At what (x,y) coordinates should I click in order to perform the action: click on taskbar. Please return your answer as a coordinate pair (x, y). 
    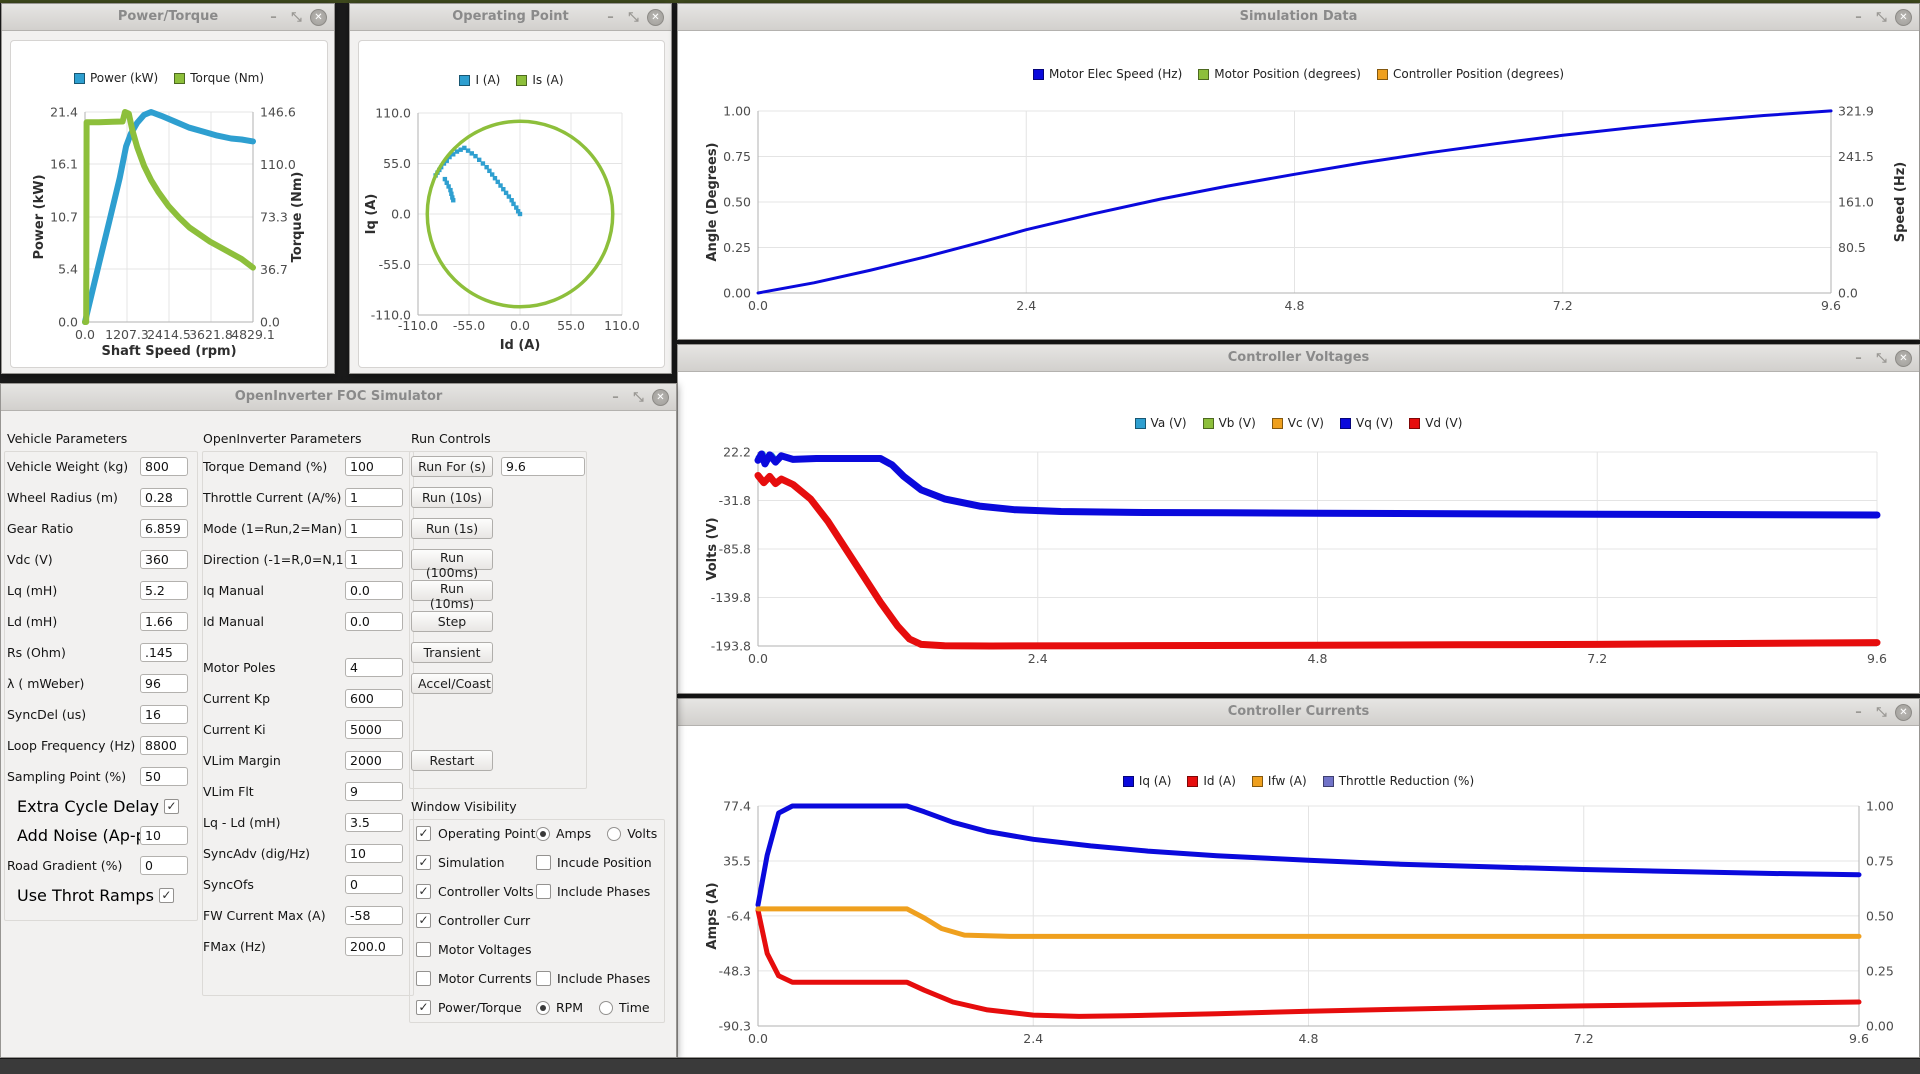
    Looking at the image, I should click on (960, 1066).